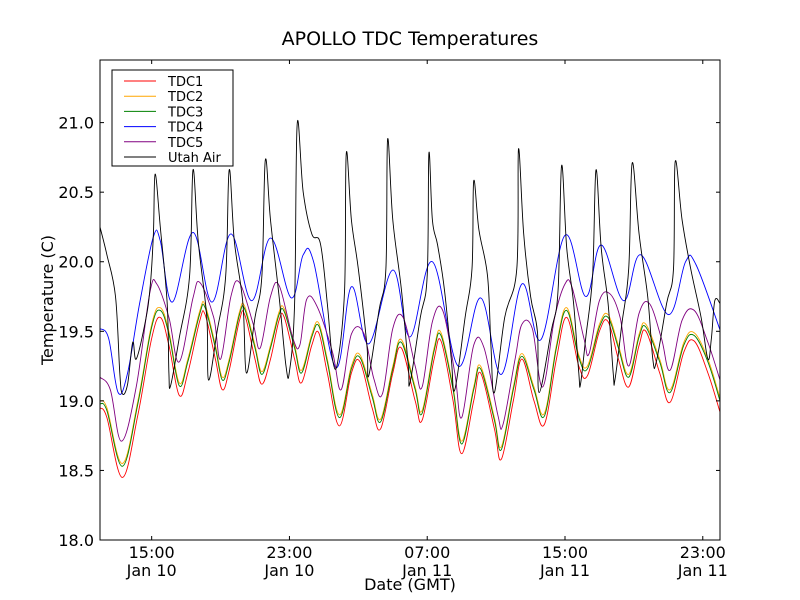 Image resolution: width=800 pixels, height=600 pixels. What do you see at coordinates (185, 97) in the screenshot?
I see `legend-label: TDC2` at bounding box center [185, 97].